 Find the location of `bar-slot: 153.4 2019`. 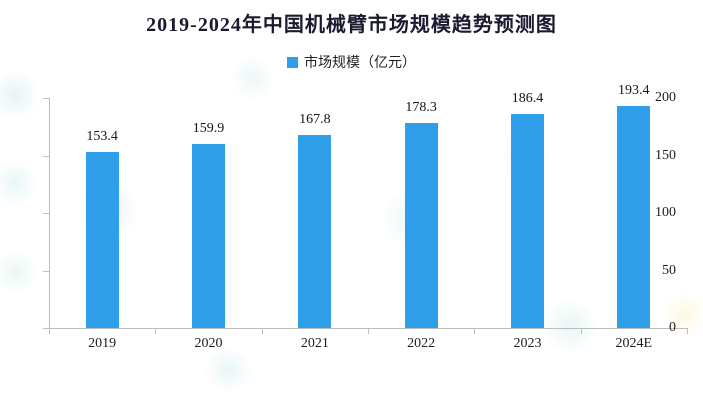

bar-slot: 153.4 2019 is located at coordinates (102, 224).